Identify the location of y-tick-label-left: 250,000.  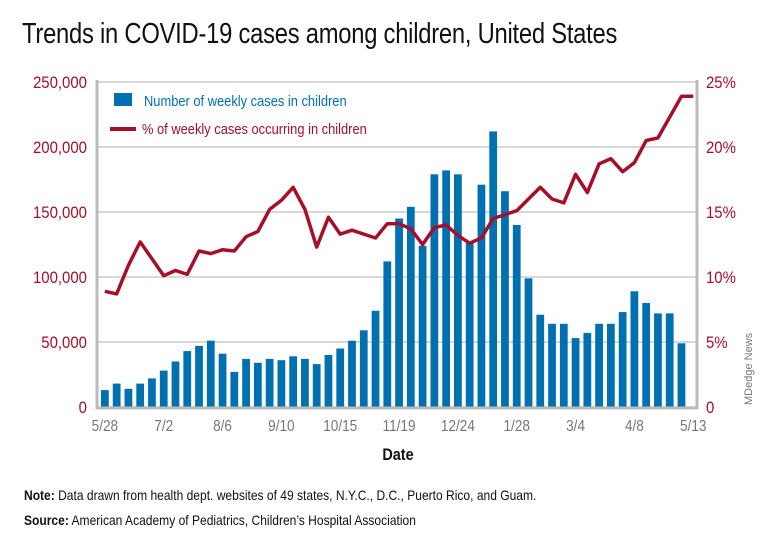
(60, 83).